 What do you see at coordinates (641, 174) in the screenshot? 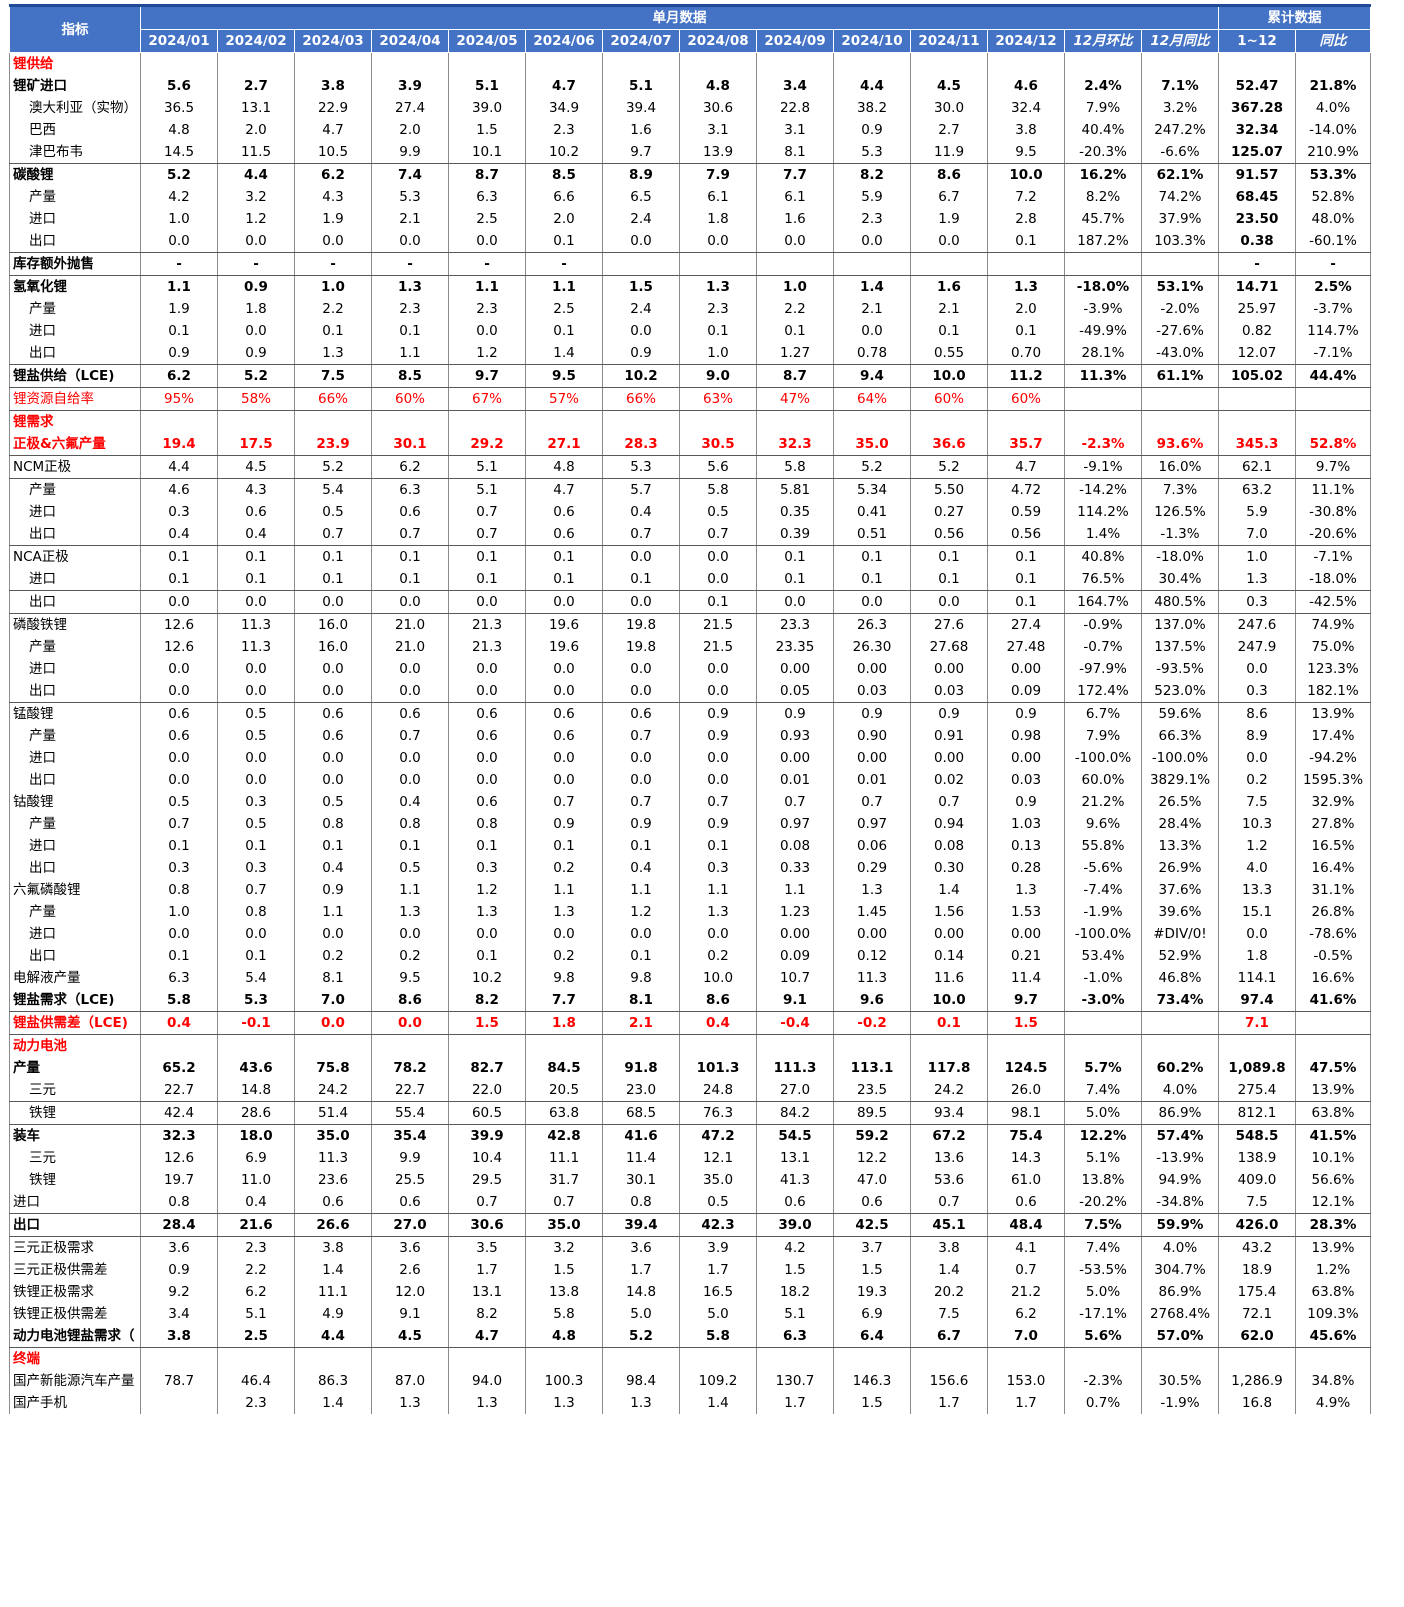
I see `month-value-cell: 8.9` at bounding box center [641, 174].